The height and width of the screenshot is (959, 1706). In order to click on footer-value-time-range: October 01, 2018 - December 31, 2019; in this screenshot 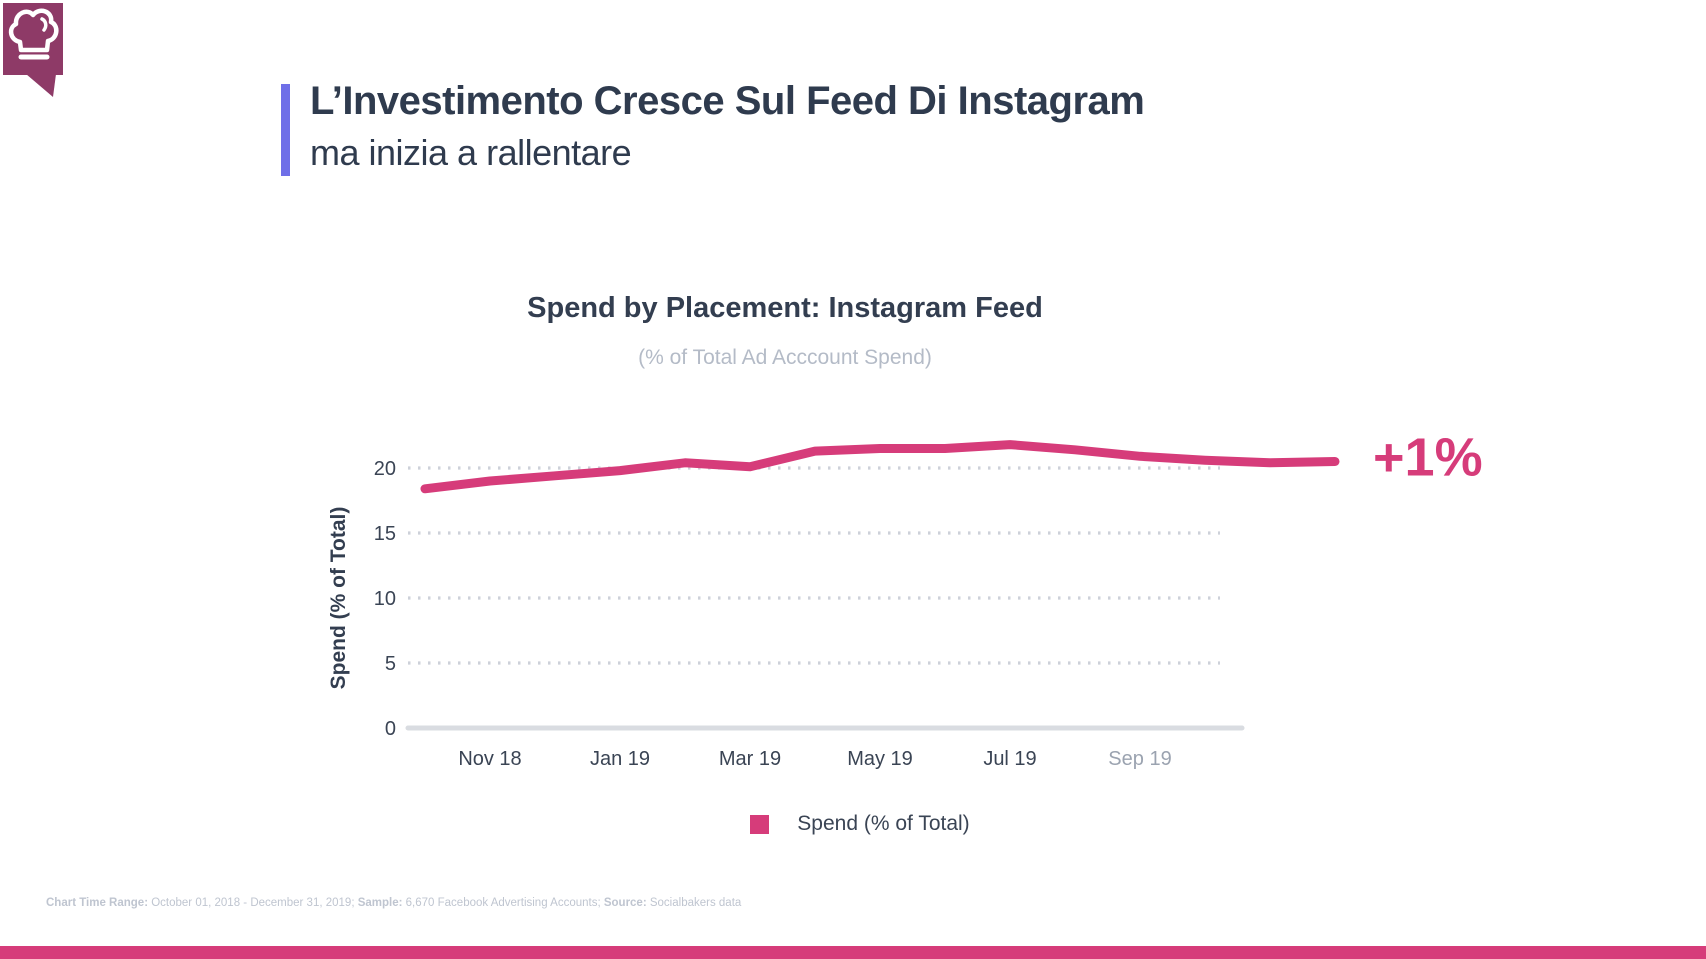, I will do `click(253, 903)`.